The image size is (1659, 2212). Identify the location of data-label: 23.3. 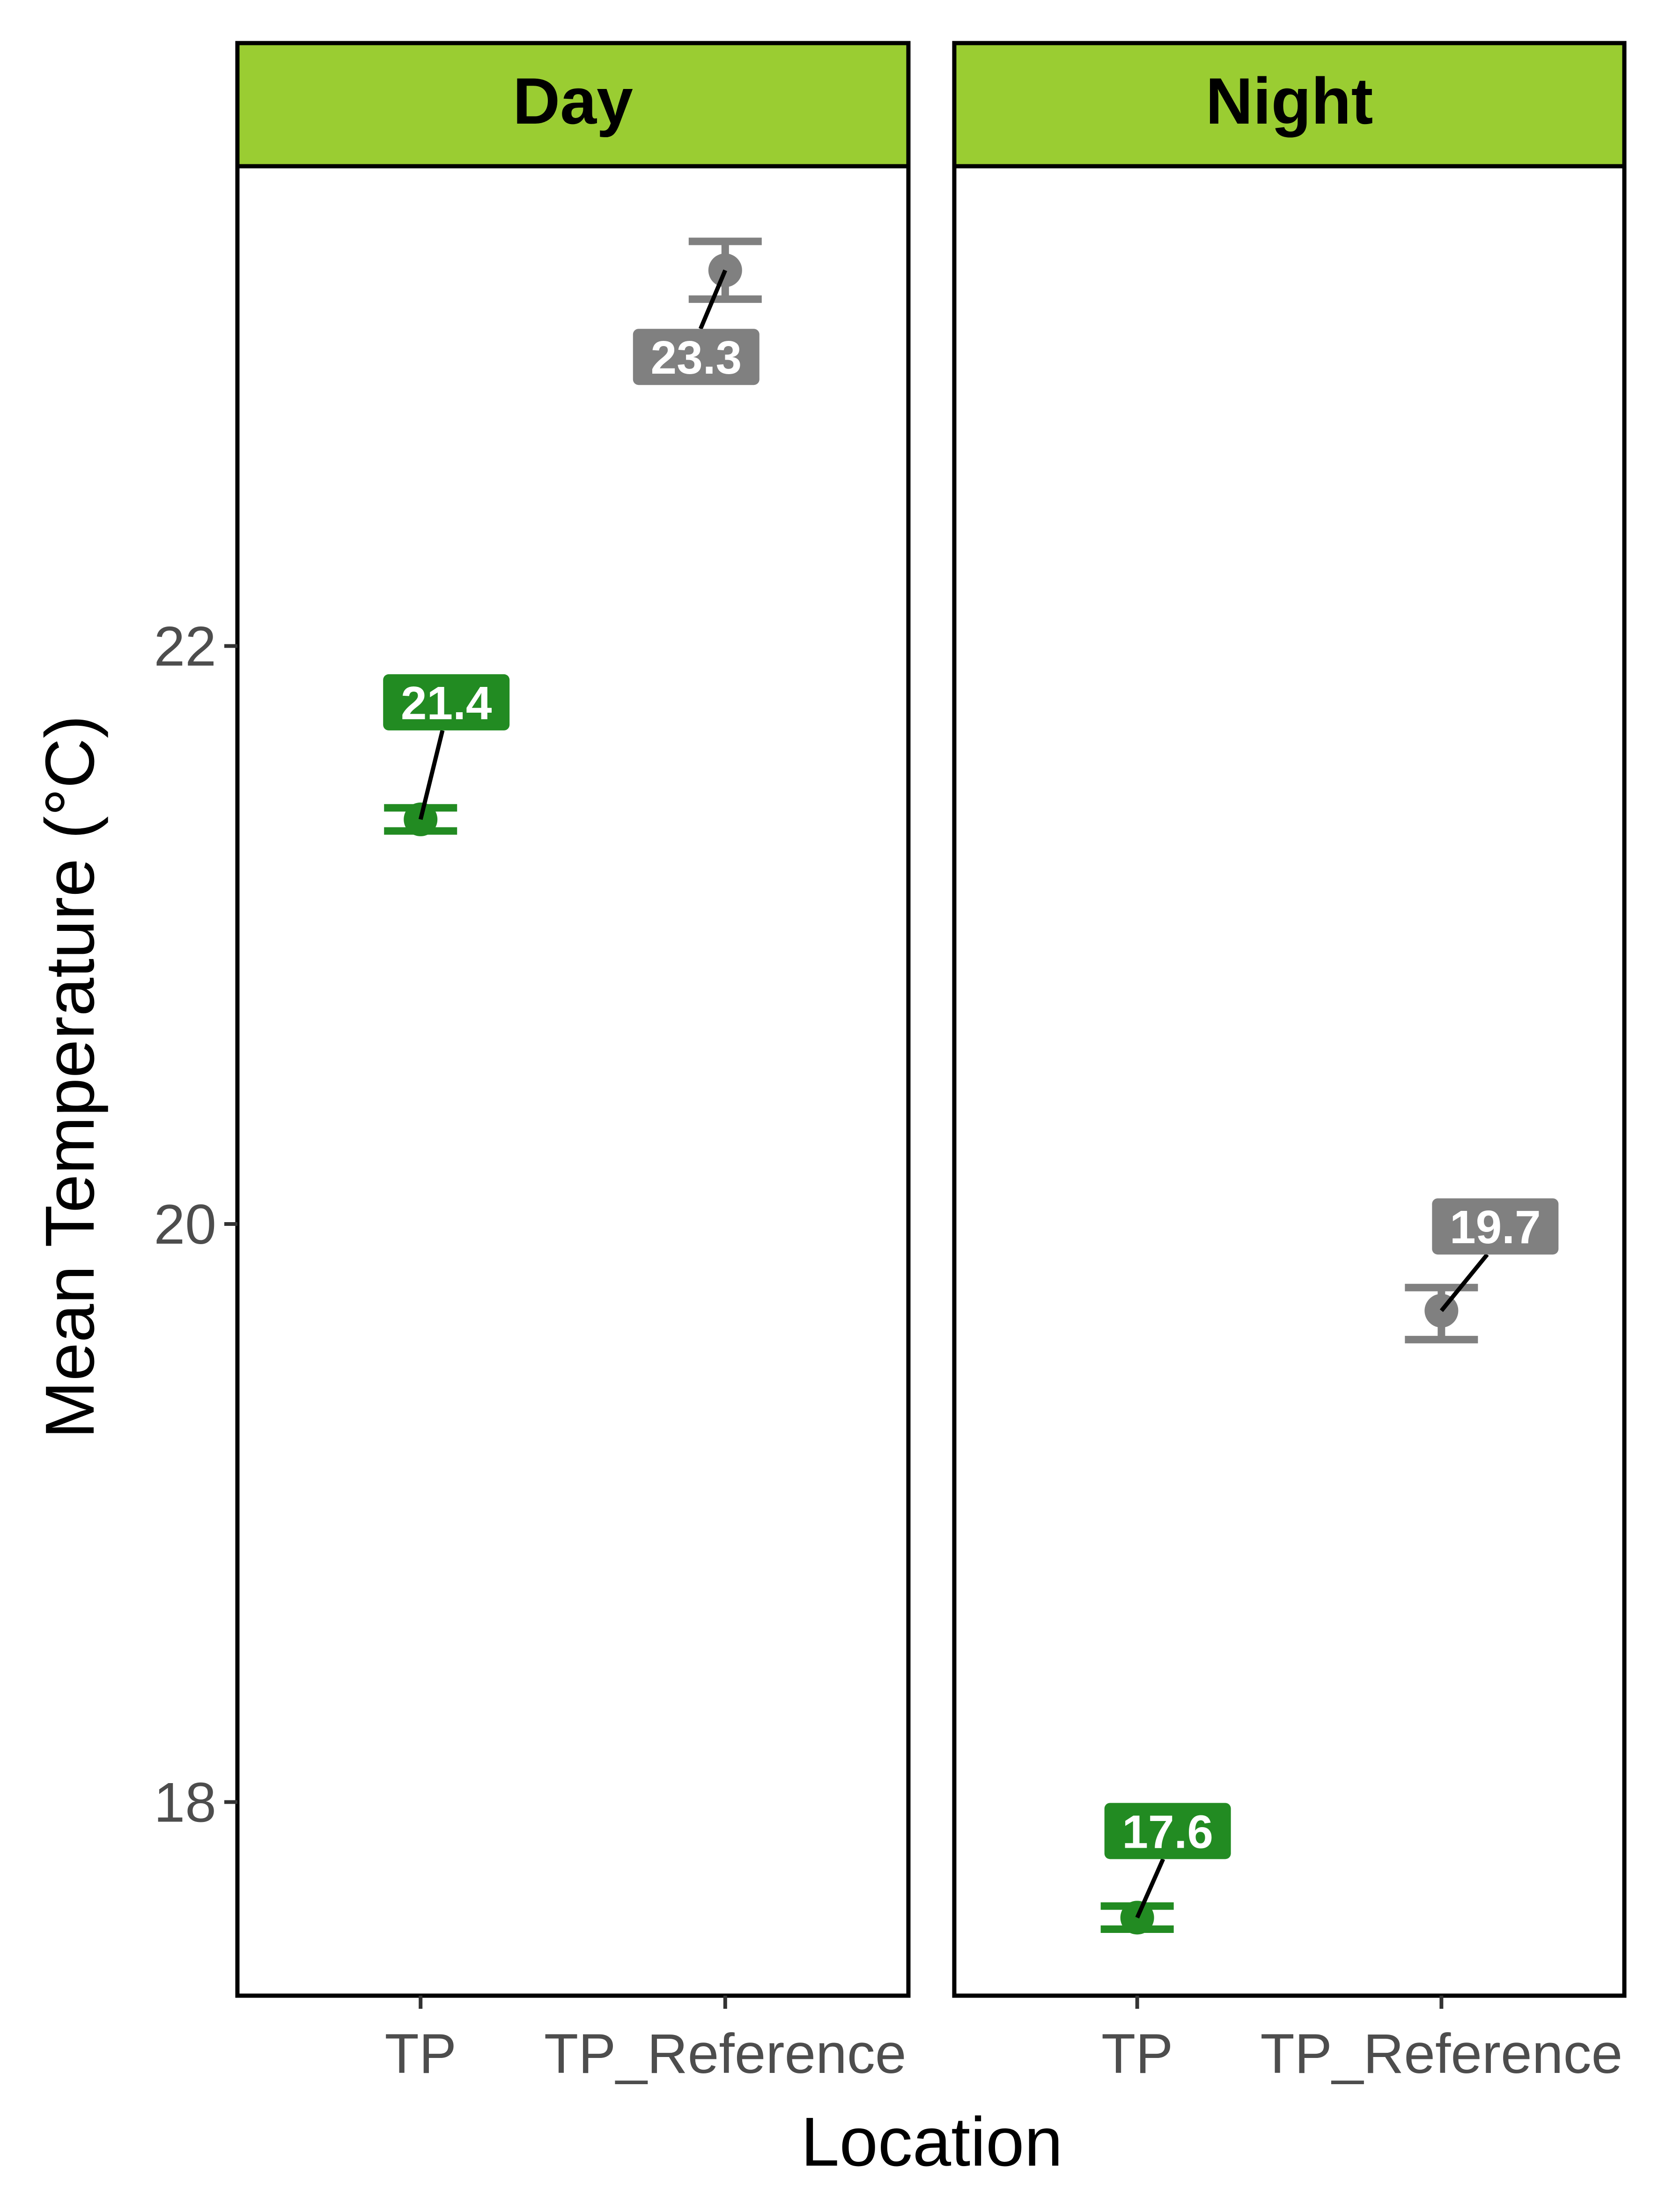
(696, 358).